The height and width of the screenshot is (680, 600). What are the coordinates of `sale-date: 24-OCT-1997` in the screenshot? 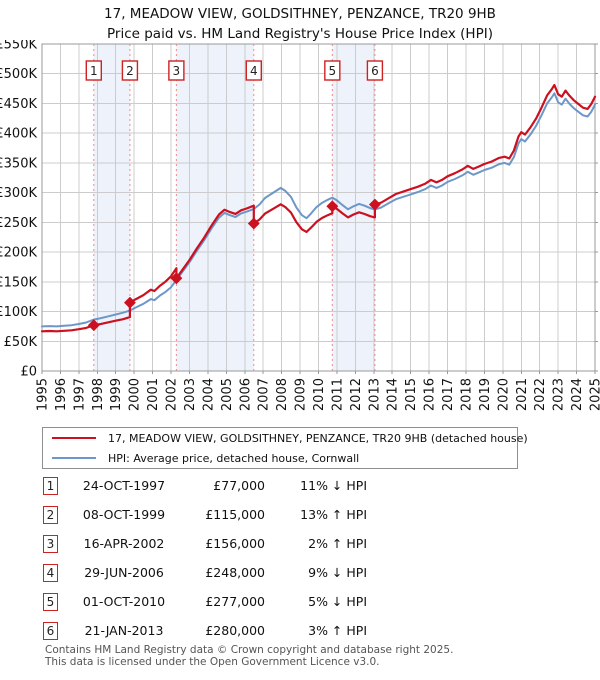 It's located at (124, 485).